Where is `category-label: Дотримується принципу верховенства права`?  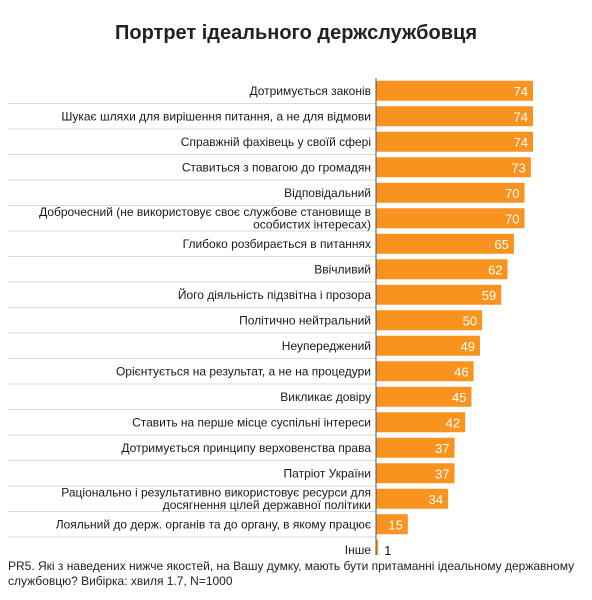 category-label: Дотримується принципу верховенства права is located at coordinates (246, 448).